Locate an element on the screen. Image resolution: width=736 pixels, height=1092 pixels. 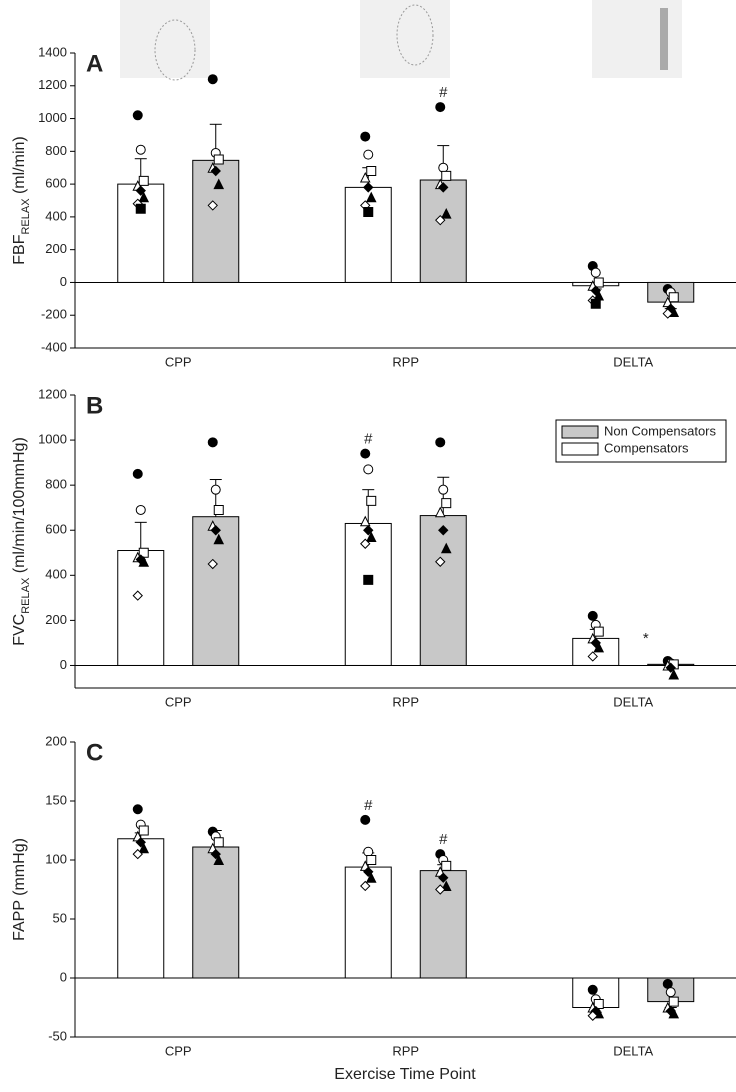
y-tick-label: 100 is located at coordinates (56, 858).